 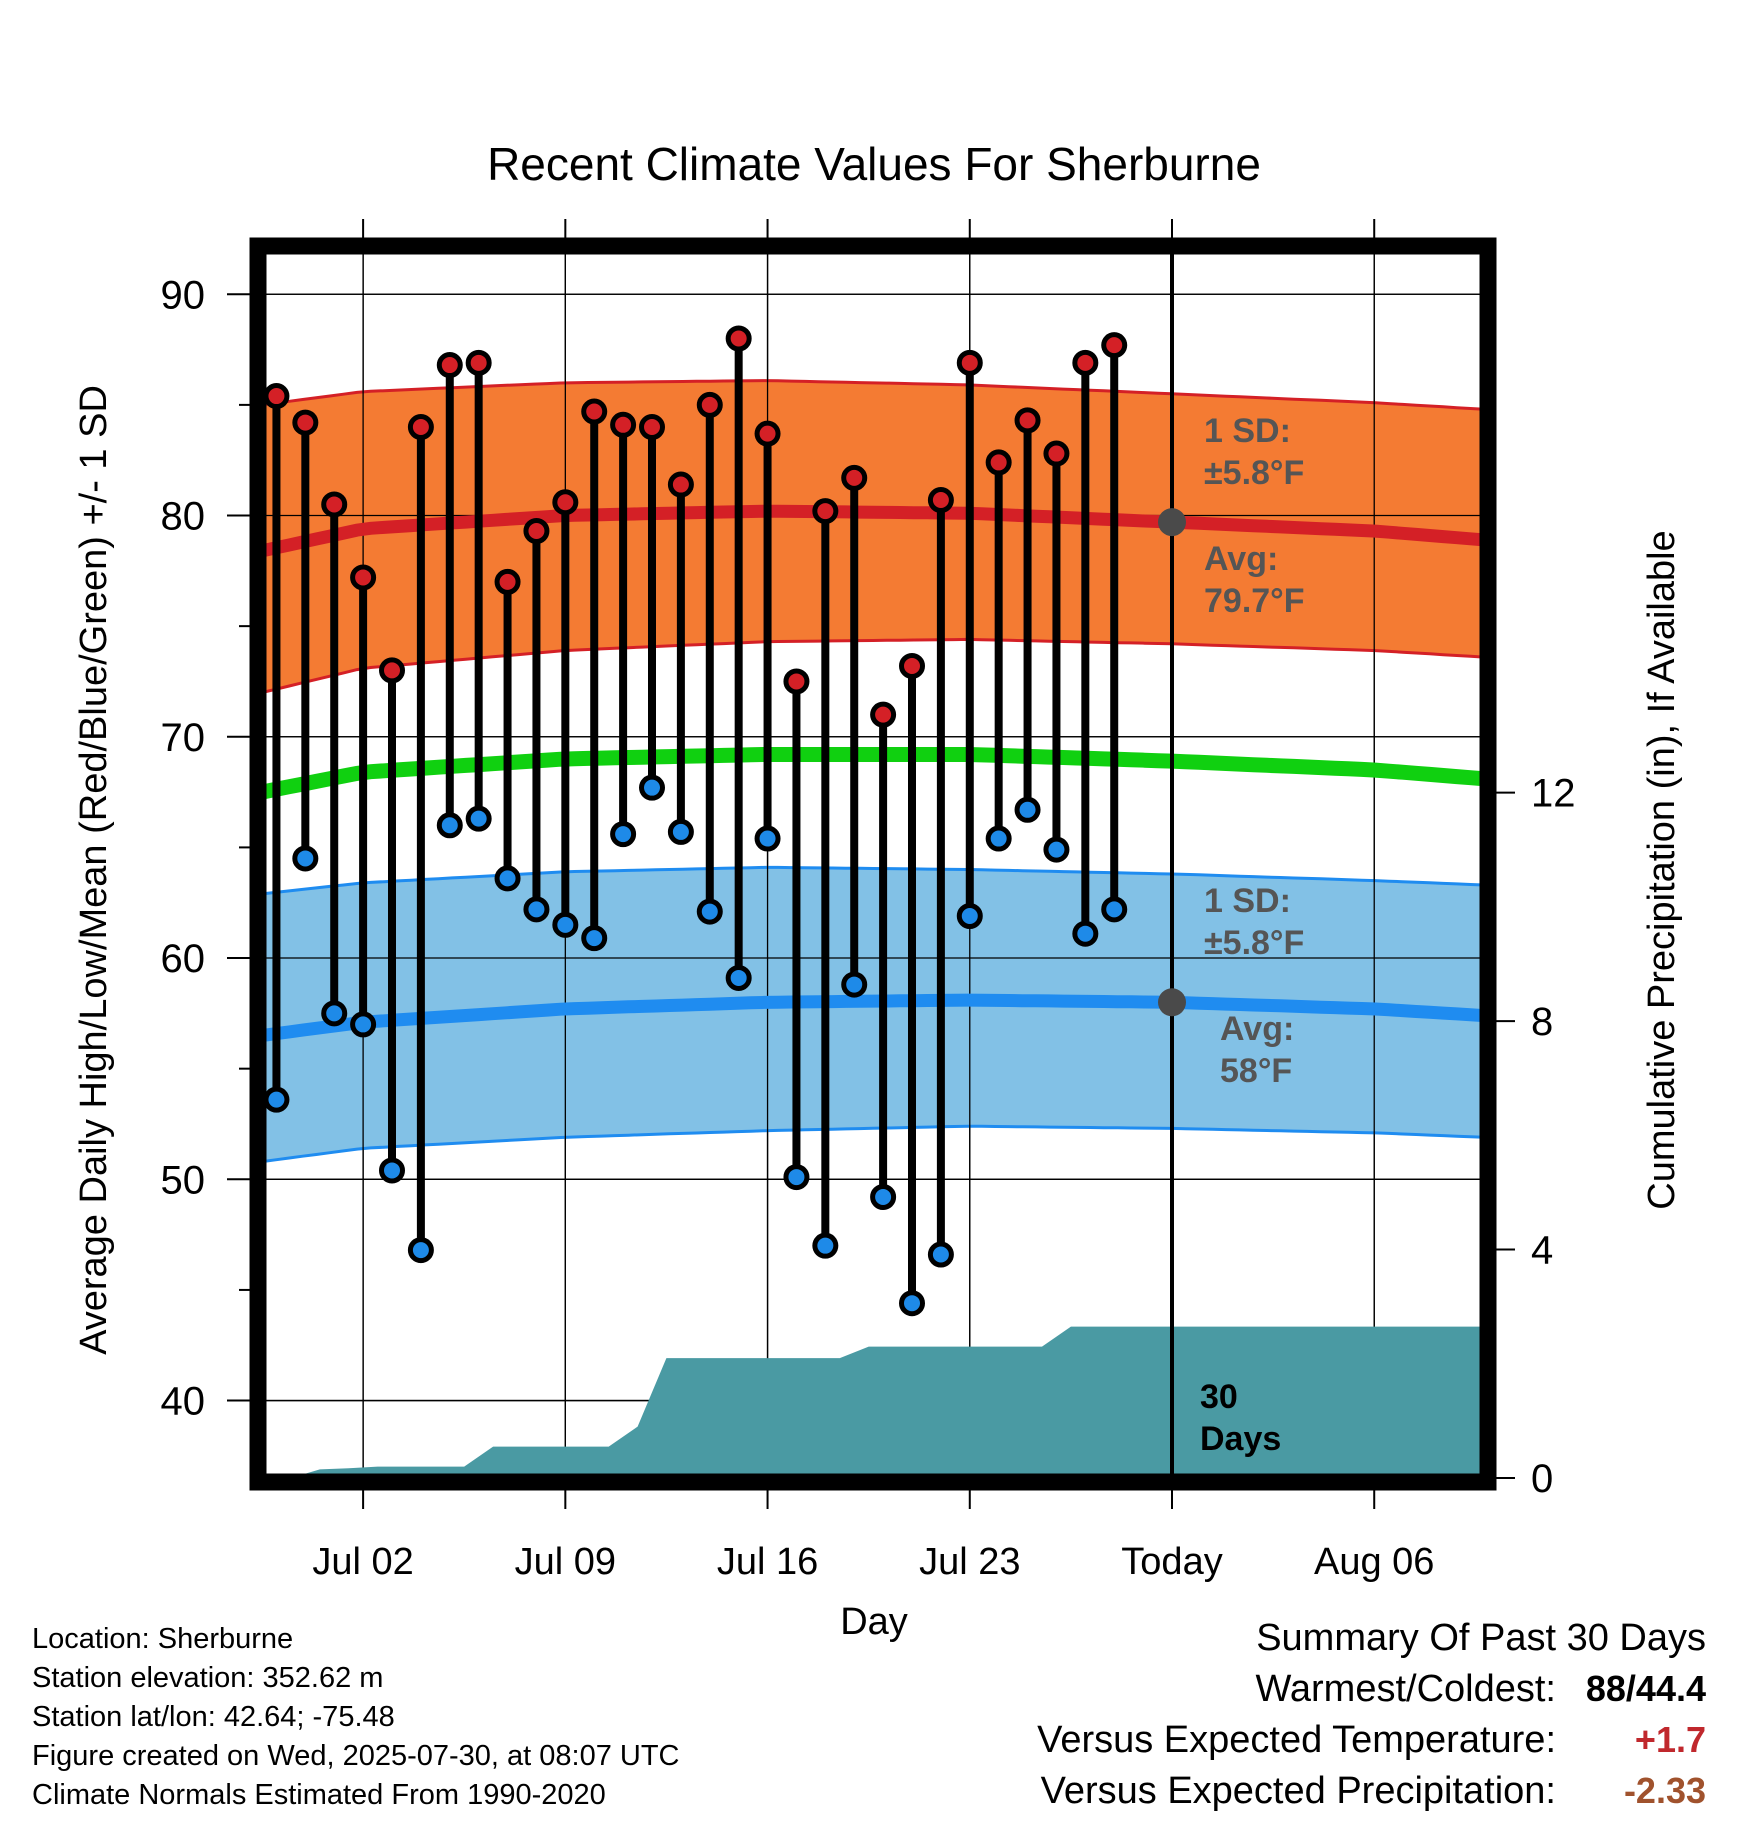 What do you see at coordinates (1247, 901) in the screenshot?
I see `low-sd-title: 1 SD:` at bounding box center [1247, 901].